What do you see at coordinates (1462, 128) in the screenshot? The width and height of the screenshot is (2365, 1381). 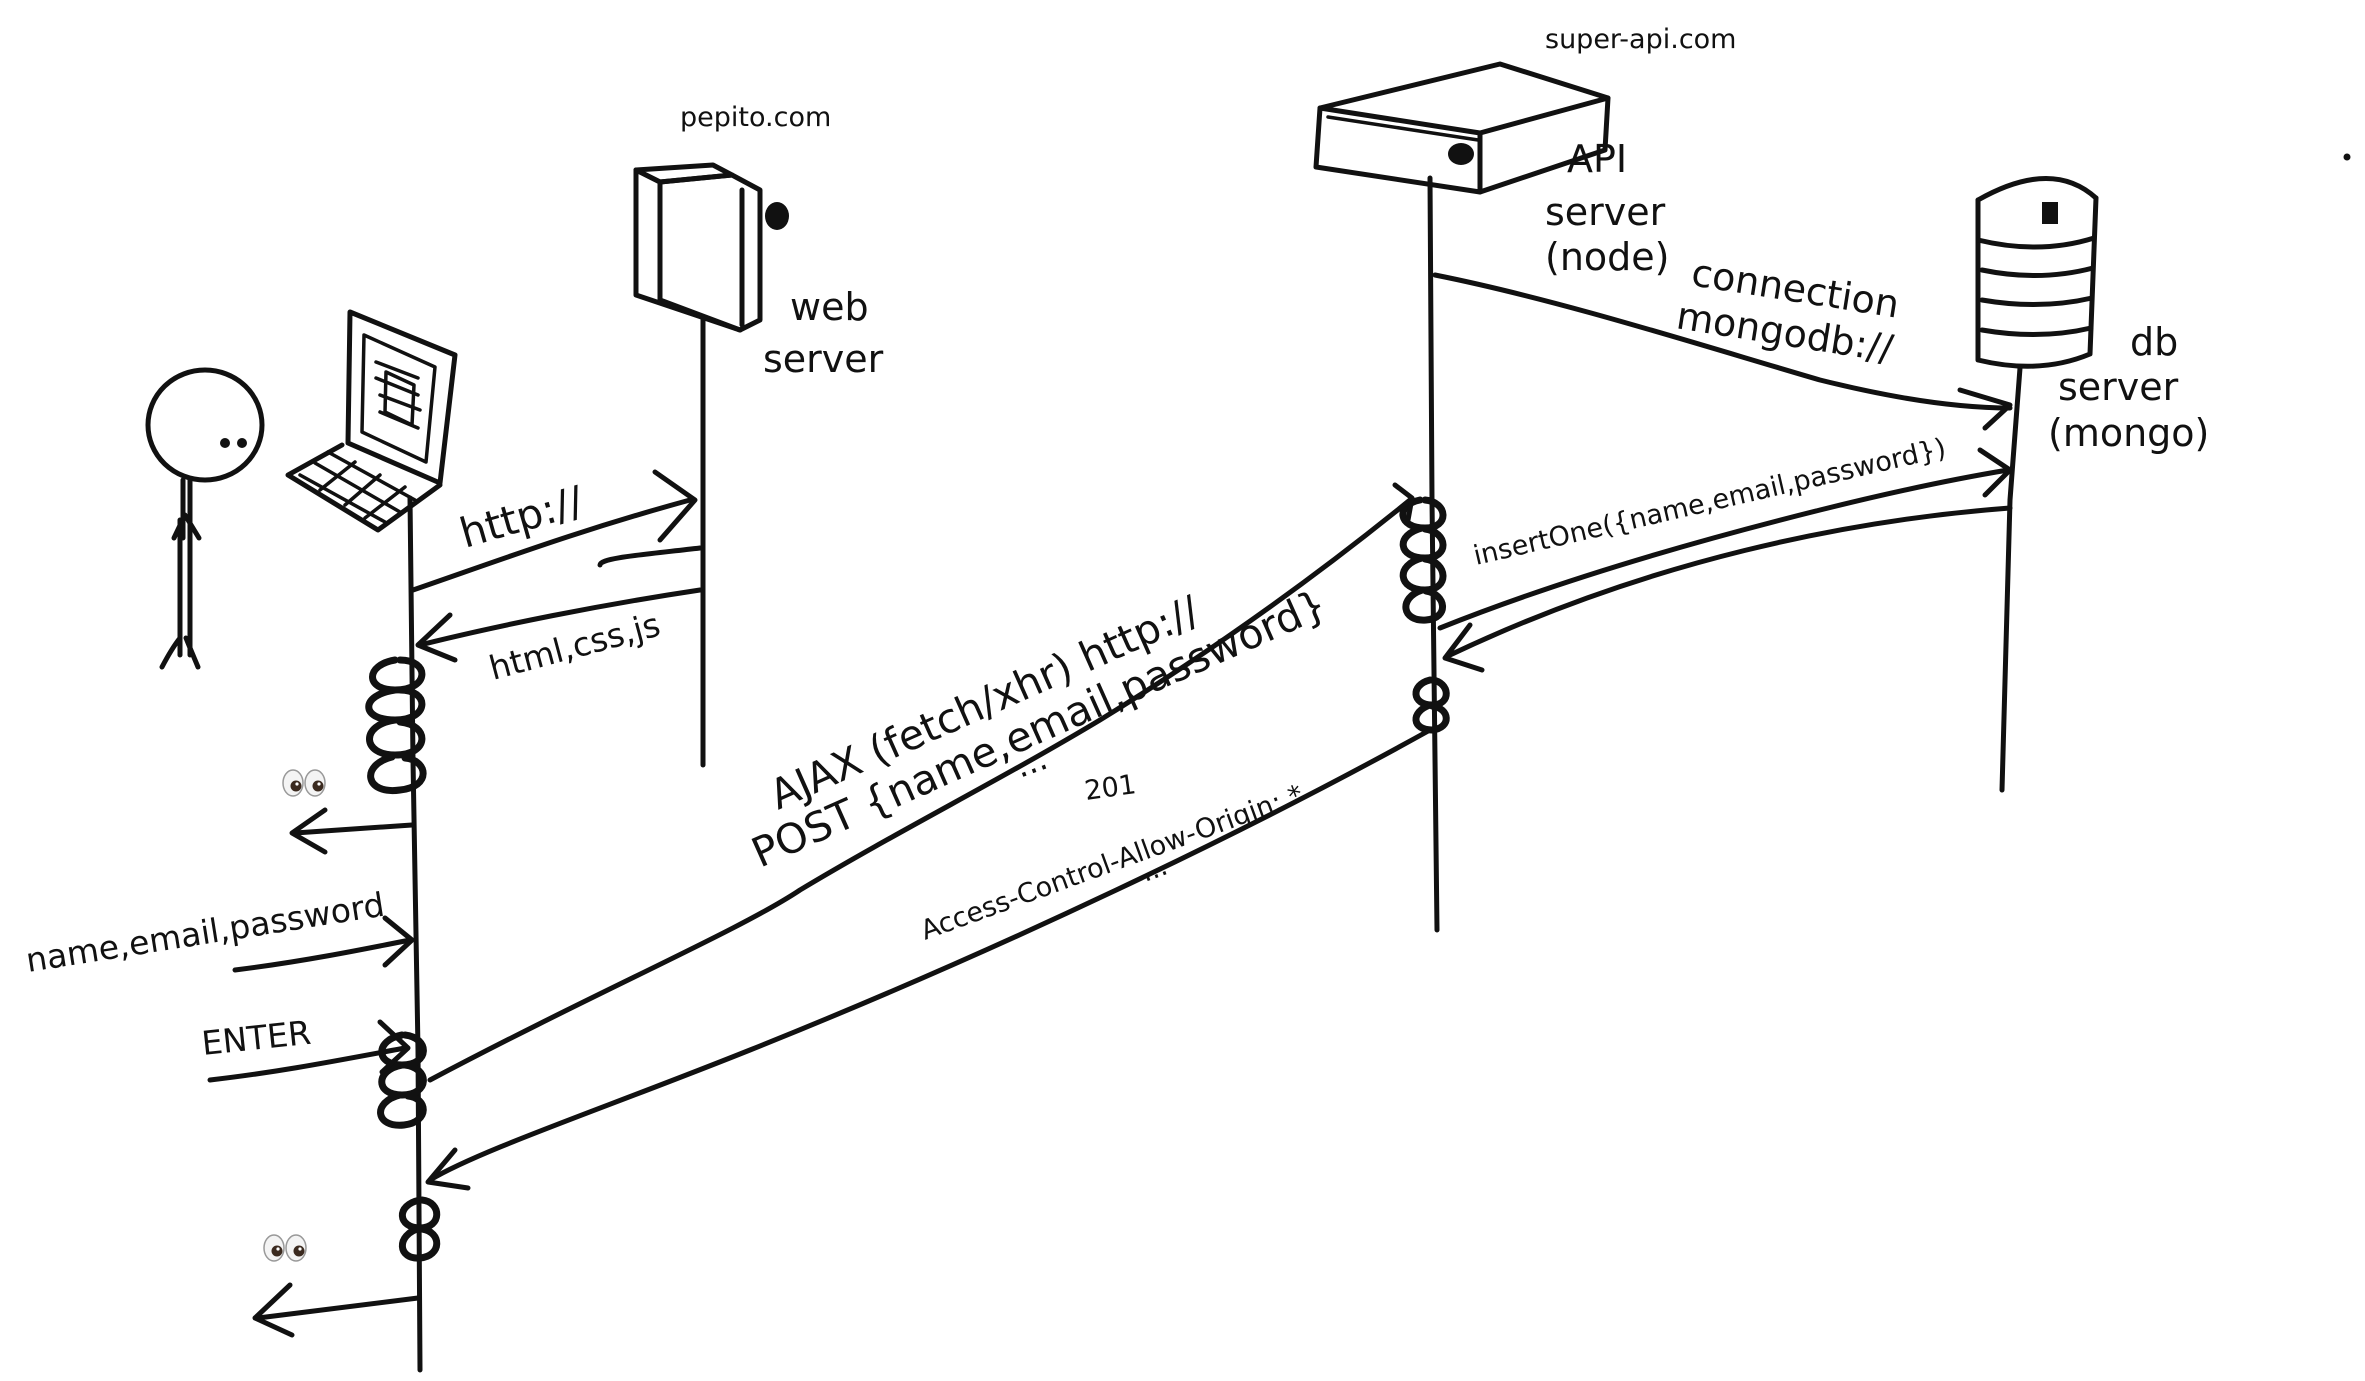 I see `server-box-icon` at bounding box center [1462, 128].